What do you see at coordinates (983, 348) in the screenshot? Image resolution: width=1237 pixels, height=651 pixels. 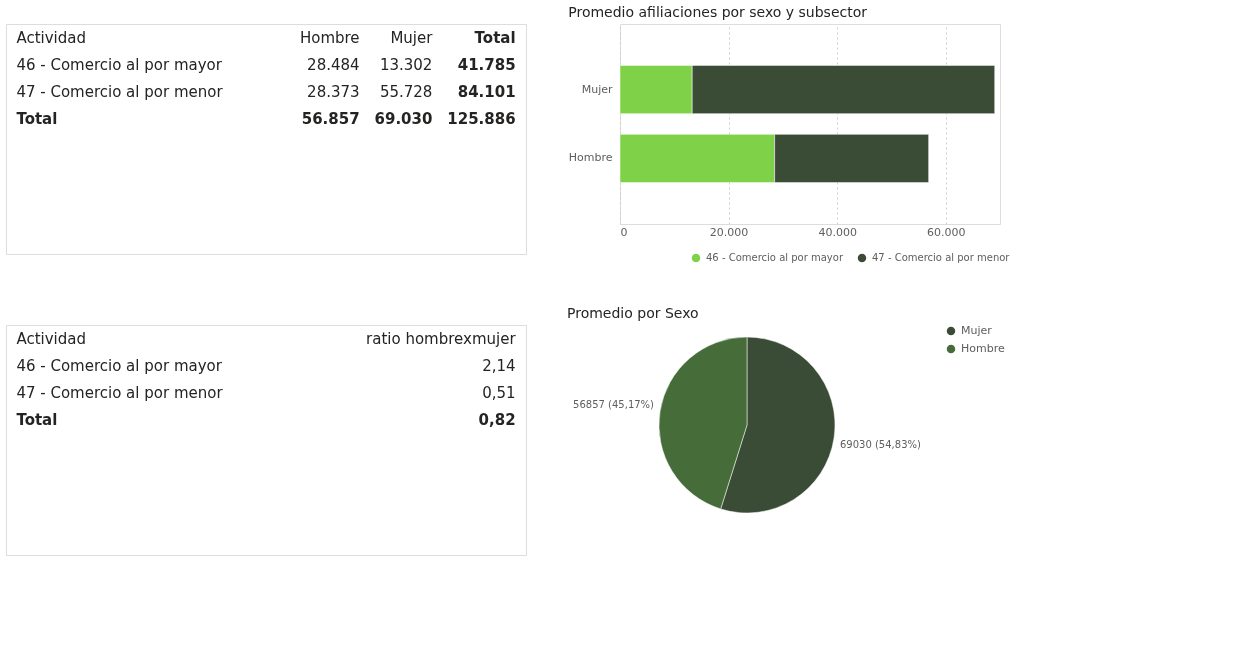 I see `legend-label: Hombre` at bounding box center [983, 348].